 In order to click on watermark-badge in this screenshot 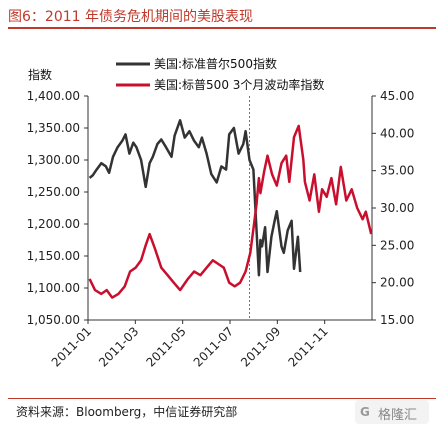, I will do `click(392, 412)`.